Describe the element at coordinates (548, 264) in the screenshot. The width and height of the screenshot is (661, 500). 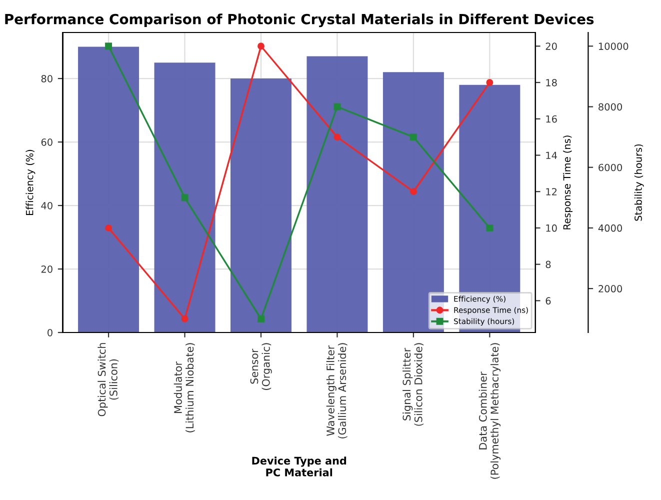
I see `y2-tick-label: 8` at that location.